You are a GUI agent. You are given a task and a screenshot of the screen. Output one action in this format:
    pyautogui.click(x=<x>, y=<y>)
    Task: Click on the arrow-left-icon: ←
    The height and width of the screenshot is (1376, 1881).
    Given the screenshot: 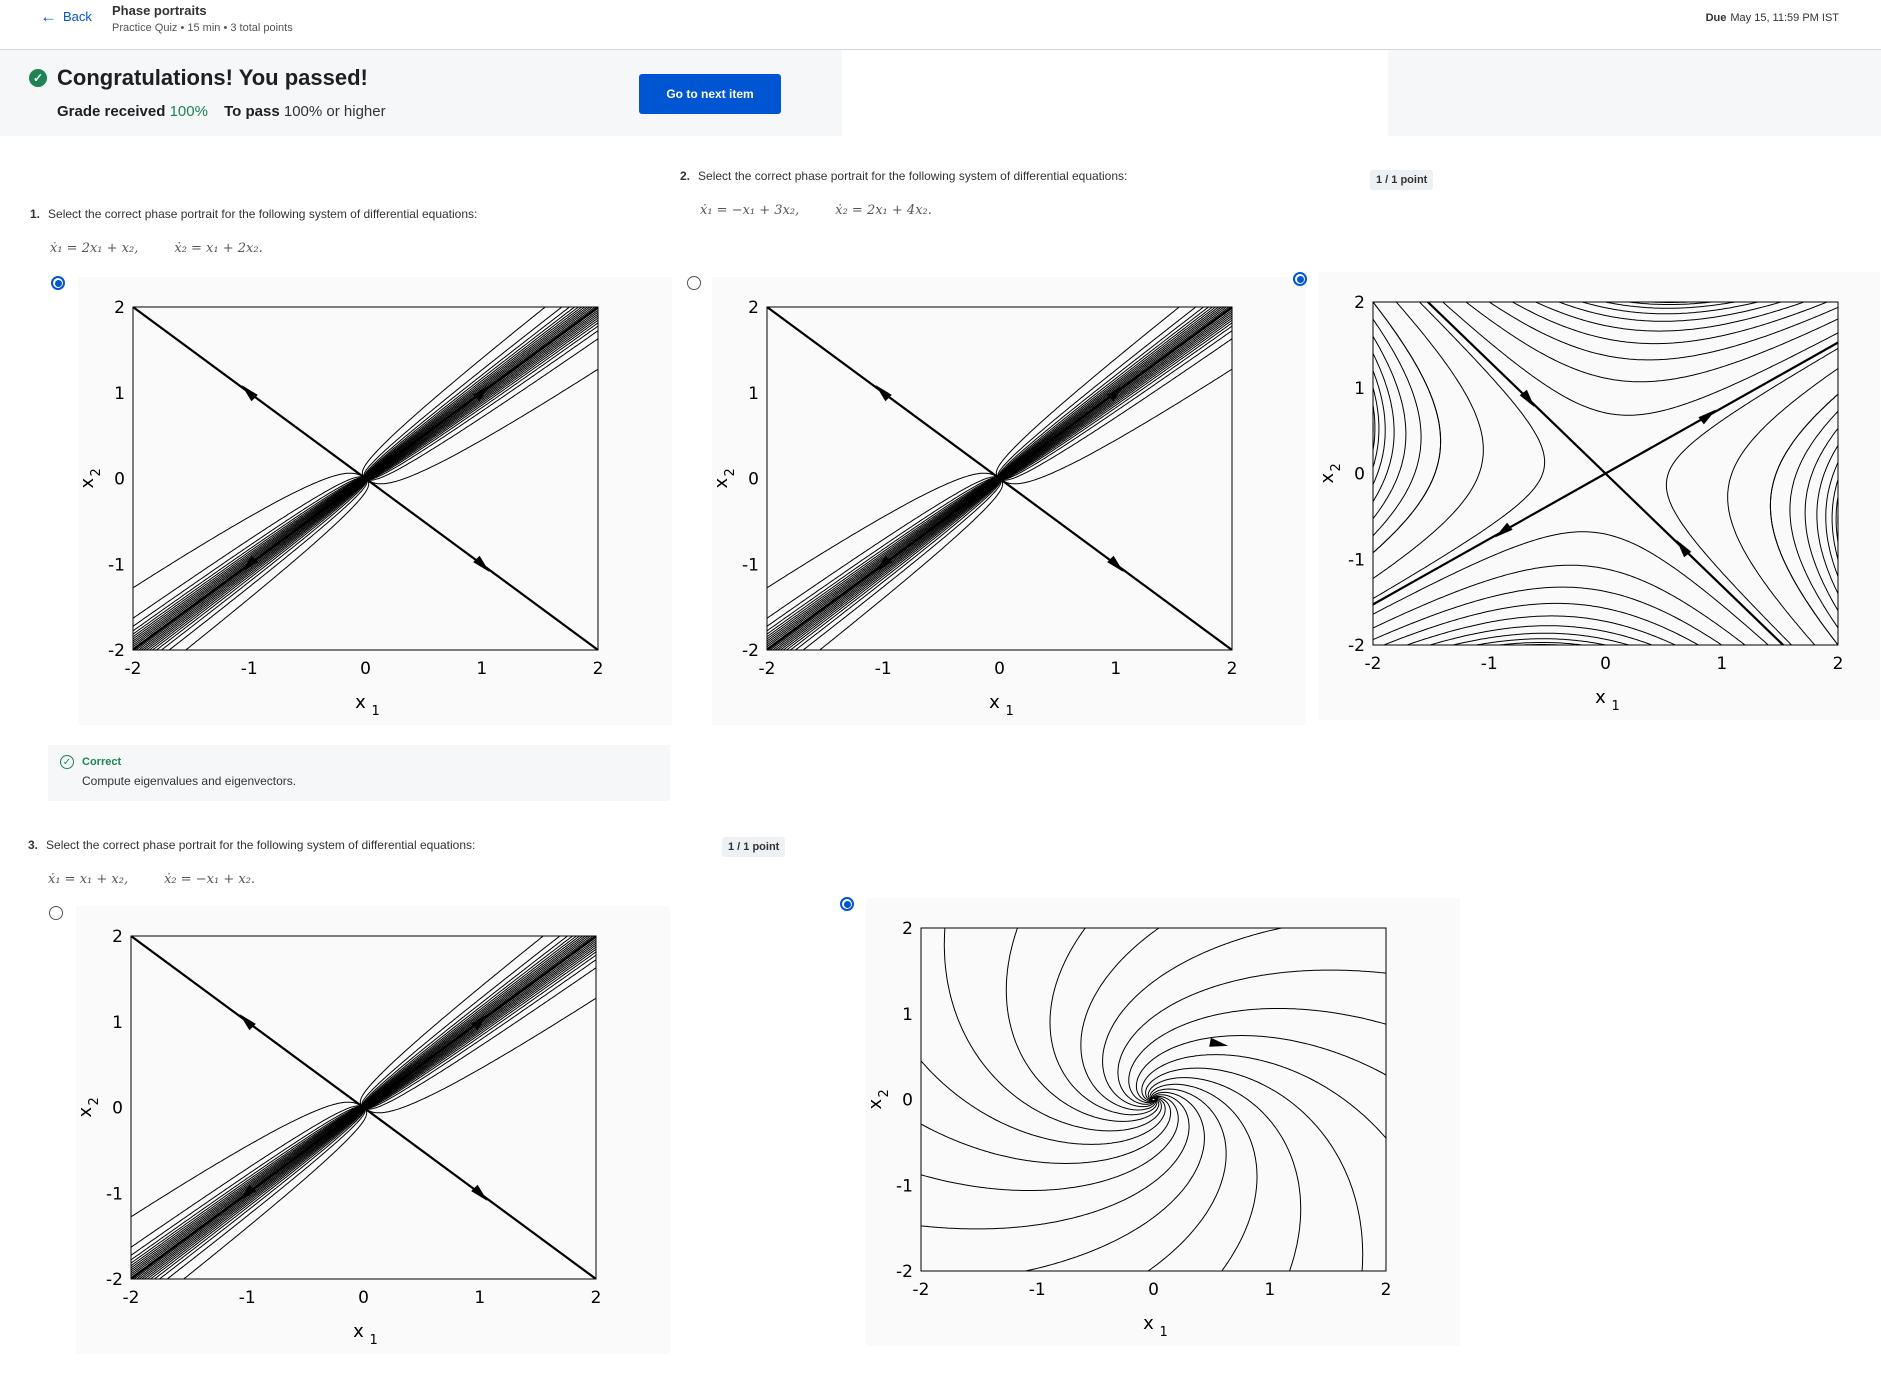 What is the action you would take?
    pyautogui.click(x=48, y=16)
    